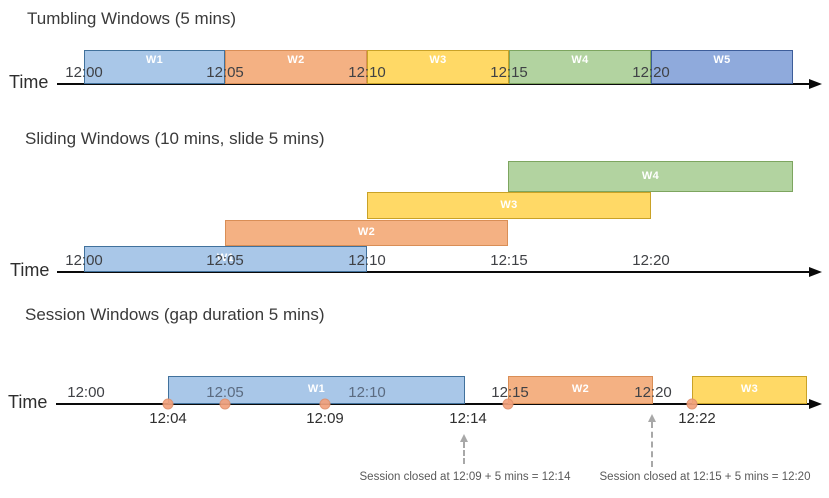 The width and height of the screenshot is (829, 498). Describe the element at coordinates (154, 60) in the screenshot. I see `window-label-tumbling-w1: W1` at that location.